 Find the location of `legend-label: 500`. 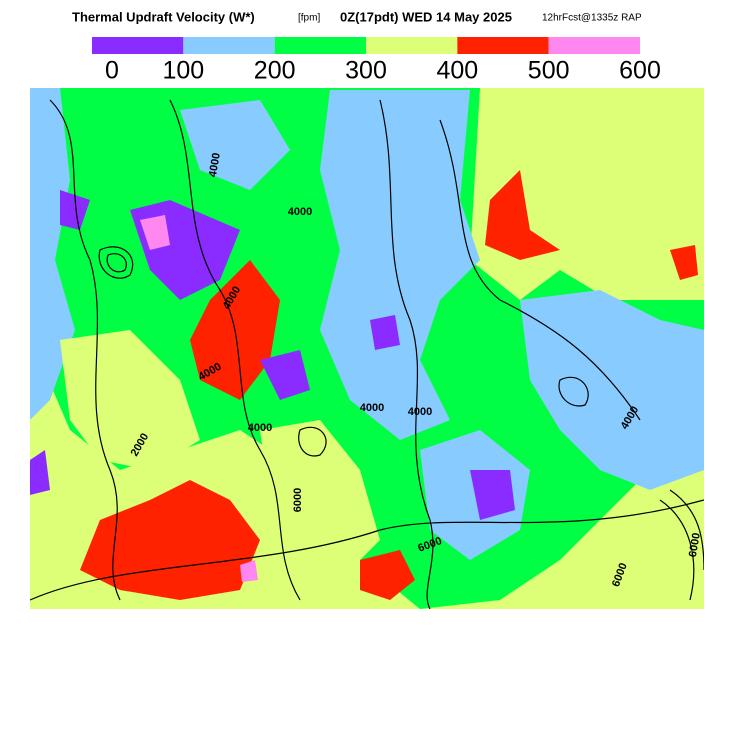

legend-label: 500 is located at coordinates (549, 71).